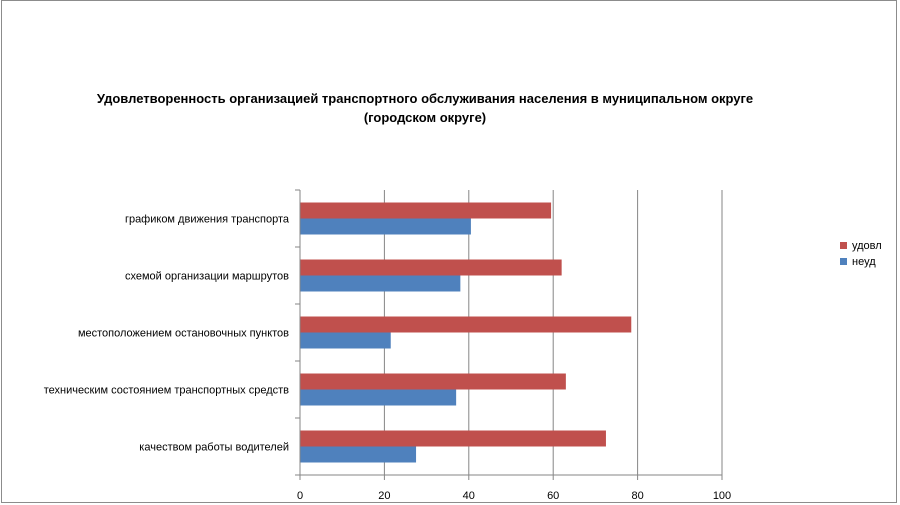 This screenshot has width=900, height=505. Describe the element at coordinates (207, 220) in the screenshot. I see `category-label: графиком движения транспорта` at that location.